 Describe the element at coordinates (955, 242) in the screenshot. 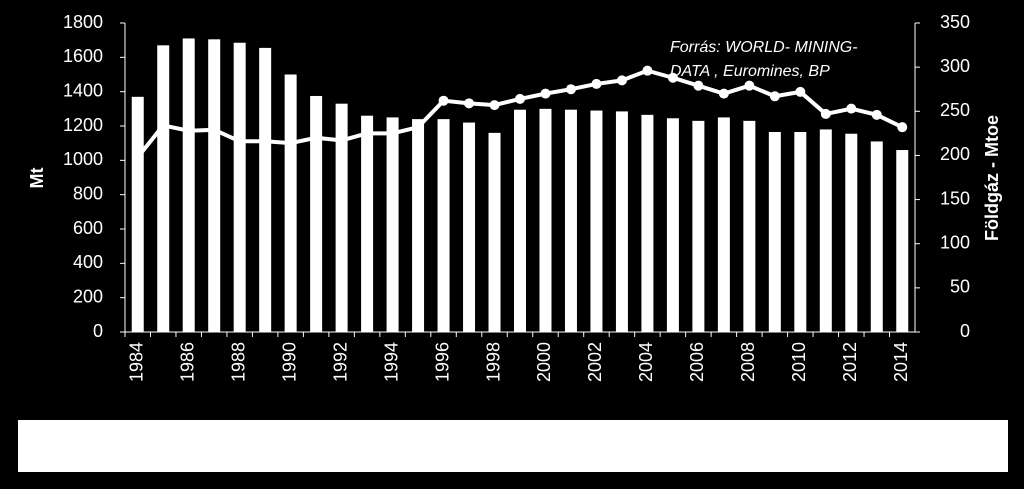

I see `y2-tick-label: 100` at that location.